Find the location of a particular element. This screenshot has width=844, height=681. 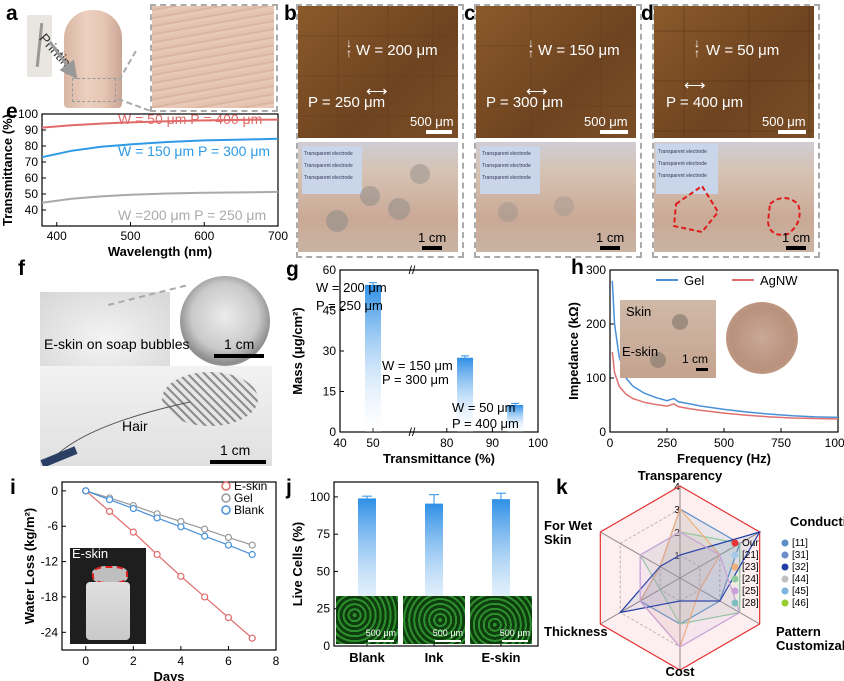

skin-label: Skin is located at coordinates (639, 311).